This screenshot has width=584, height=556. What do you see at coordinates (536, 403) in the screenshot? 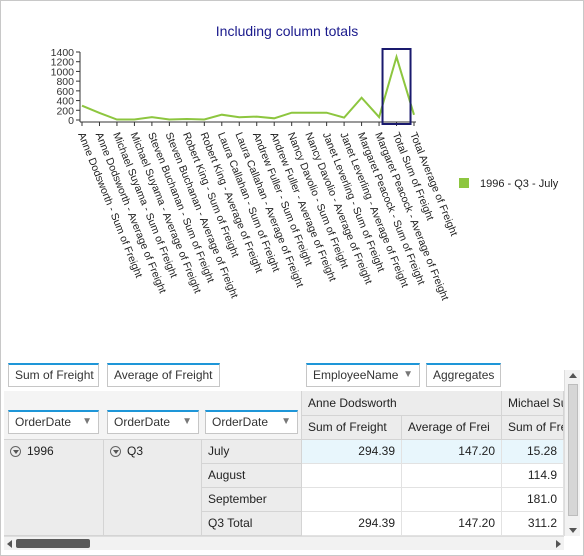
I see `employee-name: Michael Su` at bounding box center [536, 403].